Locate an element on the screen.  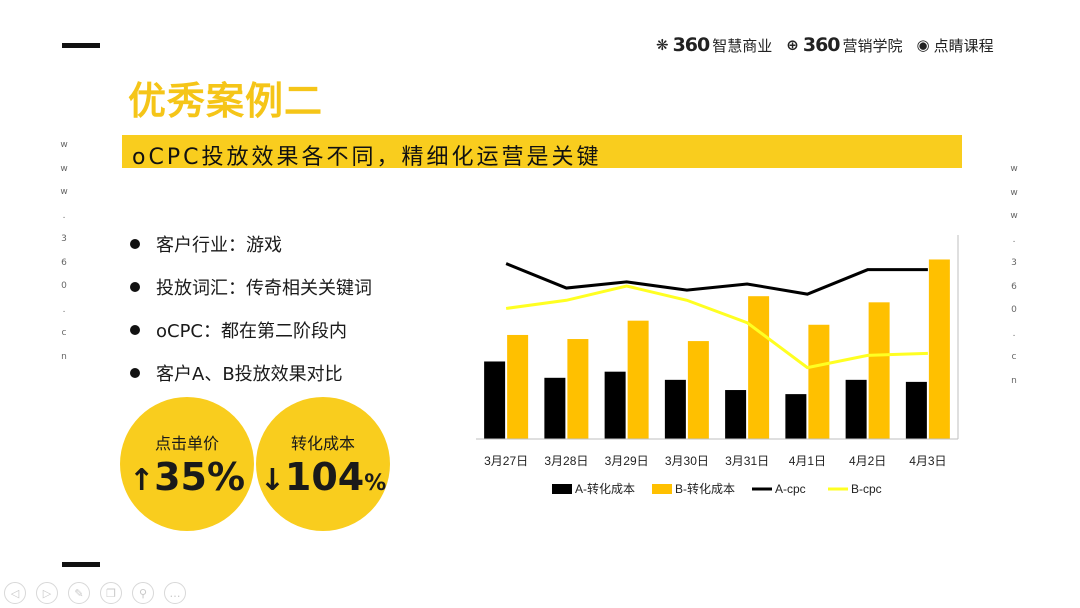
arrow-up-icon: ↑ is located at coordinates (141, 480).